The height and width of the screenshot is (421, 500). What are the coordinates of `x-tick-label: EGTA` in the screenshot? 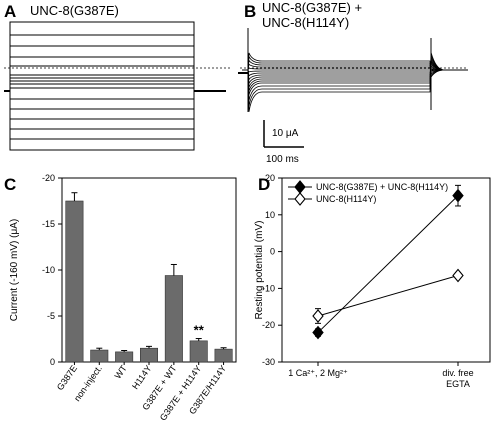 It's located at (458, 384).